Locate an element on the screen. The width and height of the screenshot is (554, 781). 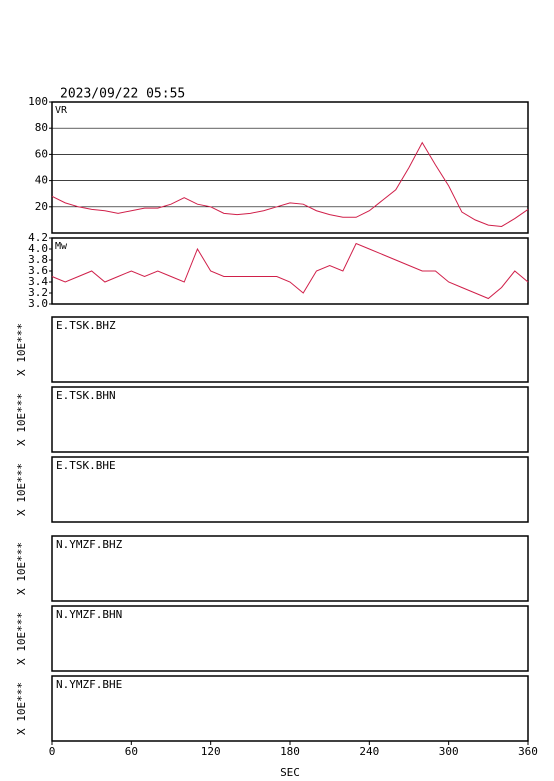
y-tick-label: 3.2 is located at coordinates (38, 292).